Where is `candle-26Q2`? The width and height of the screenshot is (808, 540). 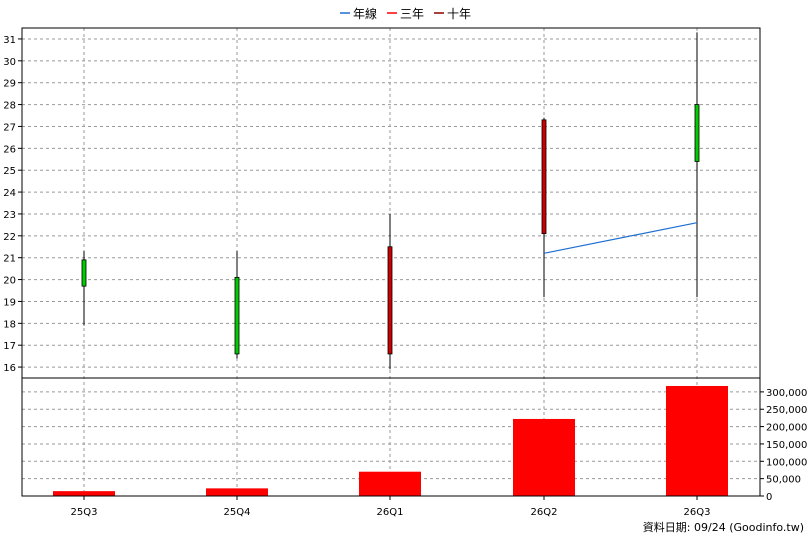
candle-26Q2 is located at coordinates (544, 207).